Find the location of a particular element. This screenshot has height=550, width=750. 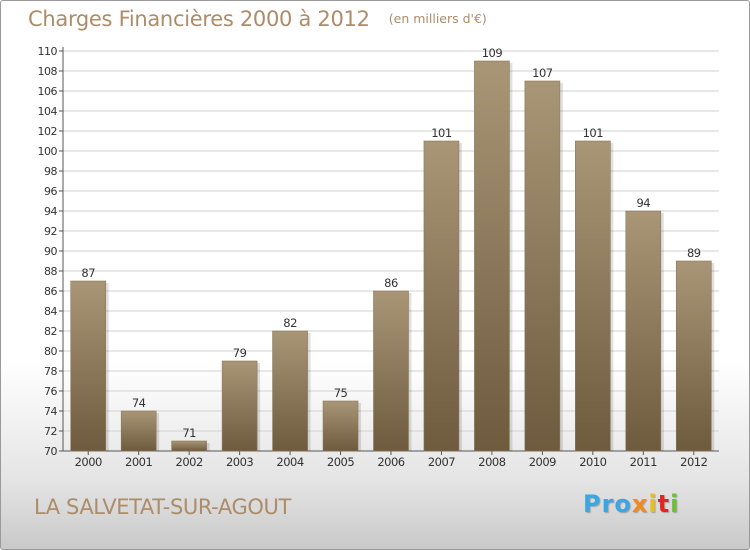

data-label: 82 is located at coordinates (290, 323).